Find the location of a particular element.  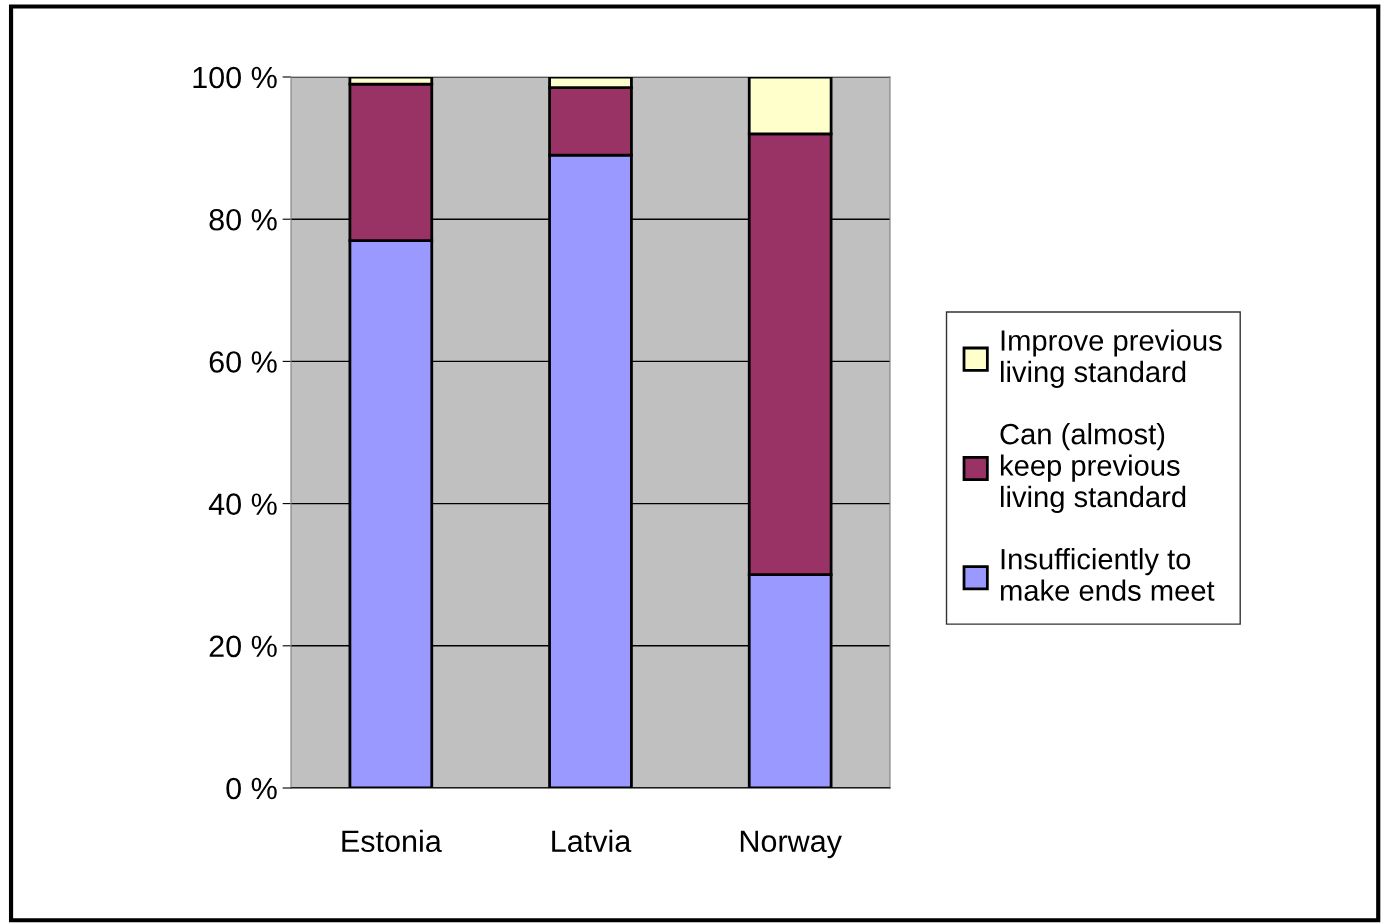

x-tick-label: Latvia is located at coordinates (592, 841).